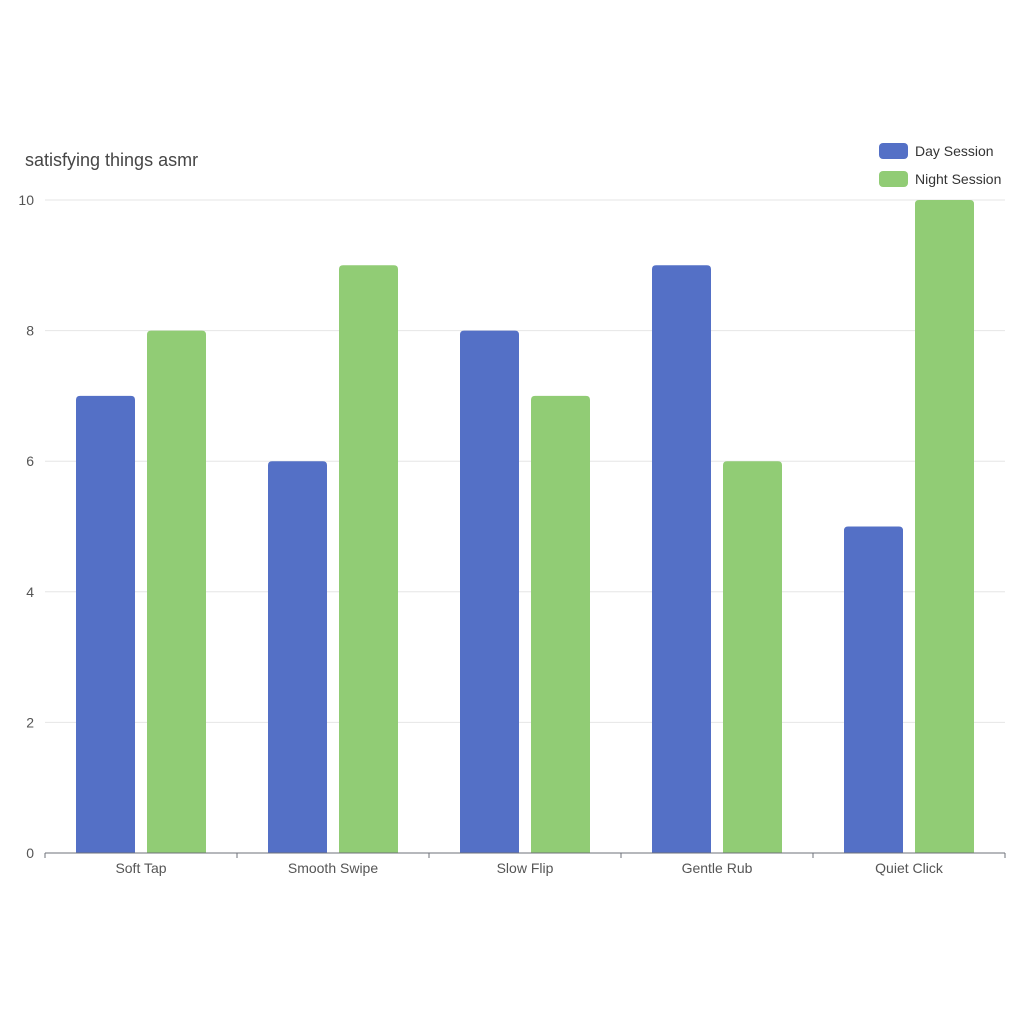  Describe the element at coordinates (26, 200) in the screenshot. I see `y-tick-label: 10` at that location.